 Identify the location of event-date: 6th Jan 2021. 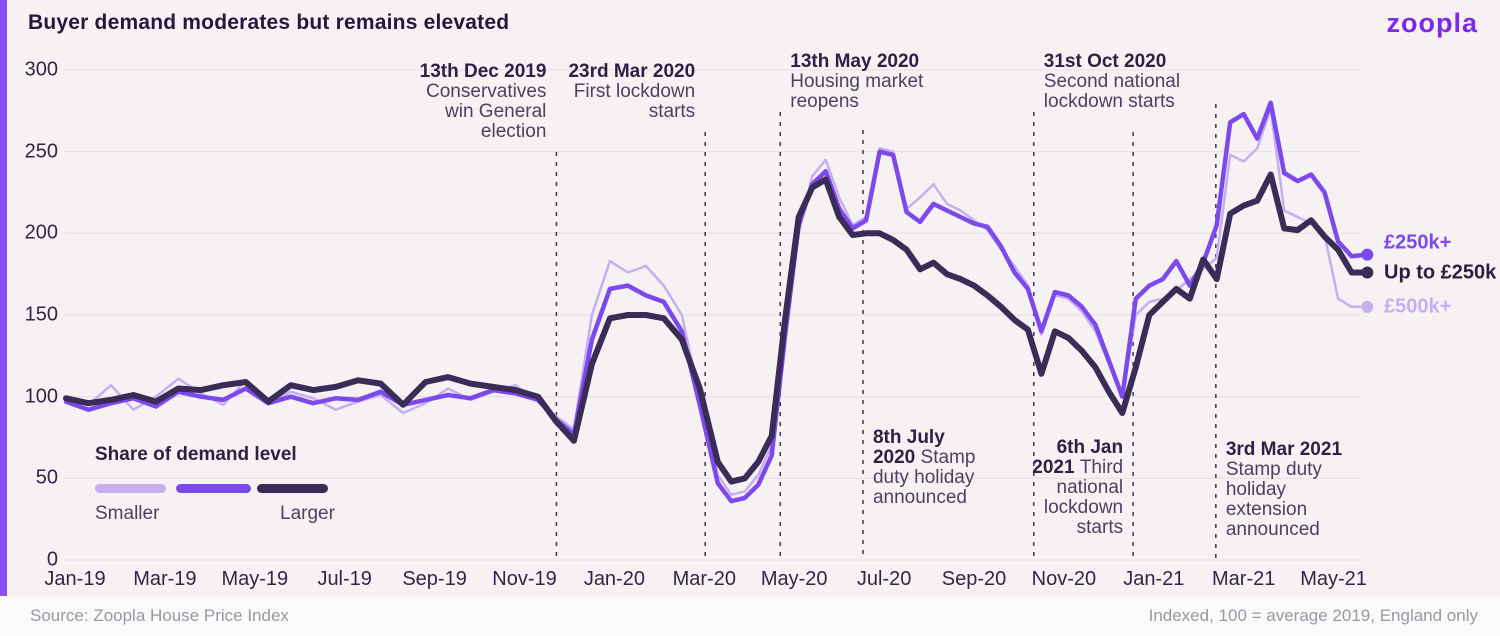
(1078, 457).